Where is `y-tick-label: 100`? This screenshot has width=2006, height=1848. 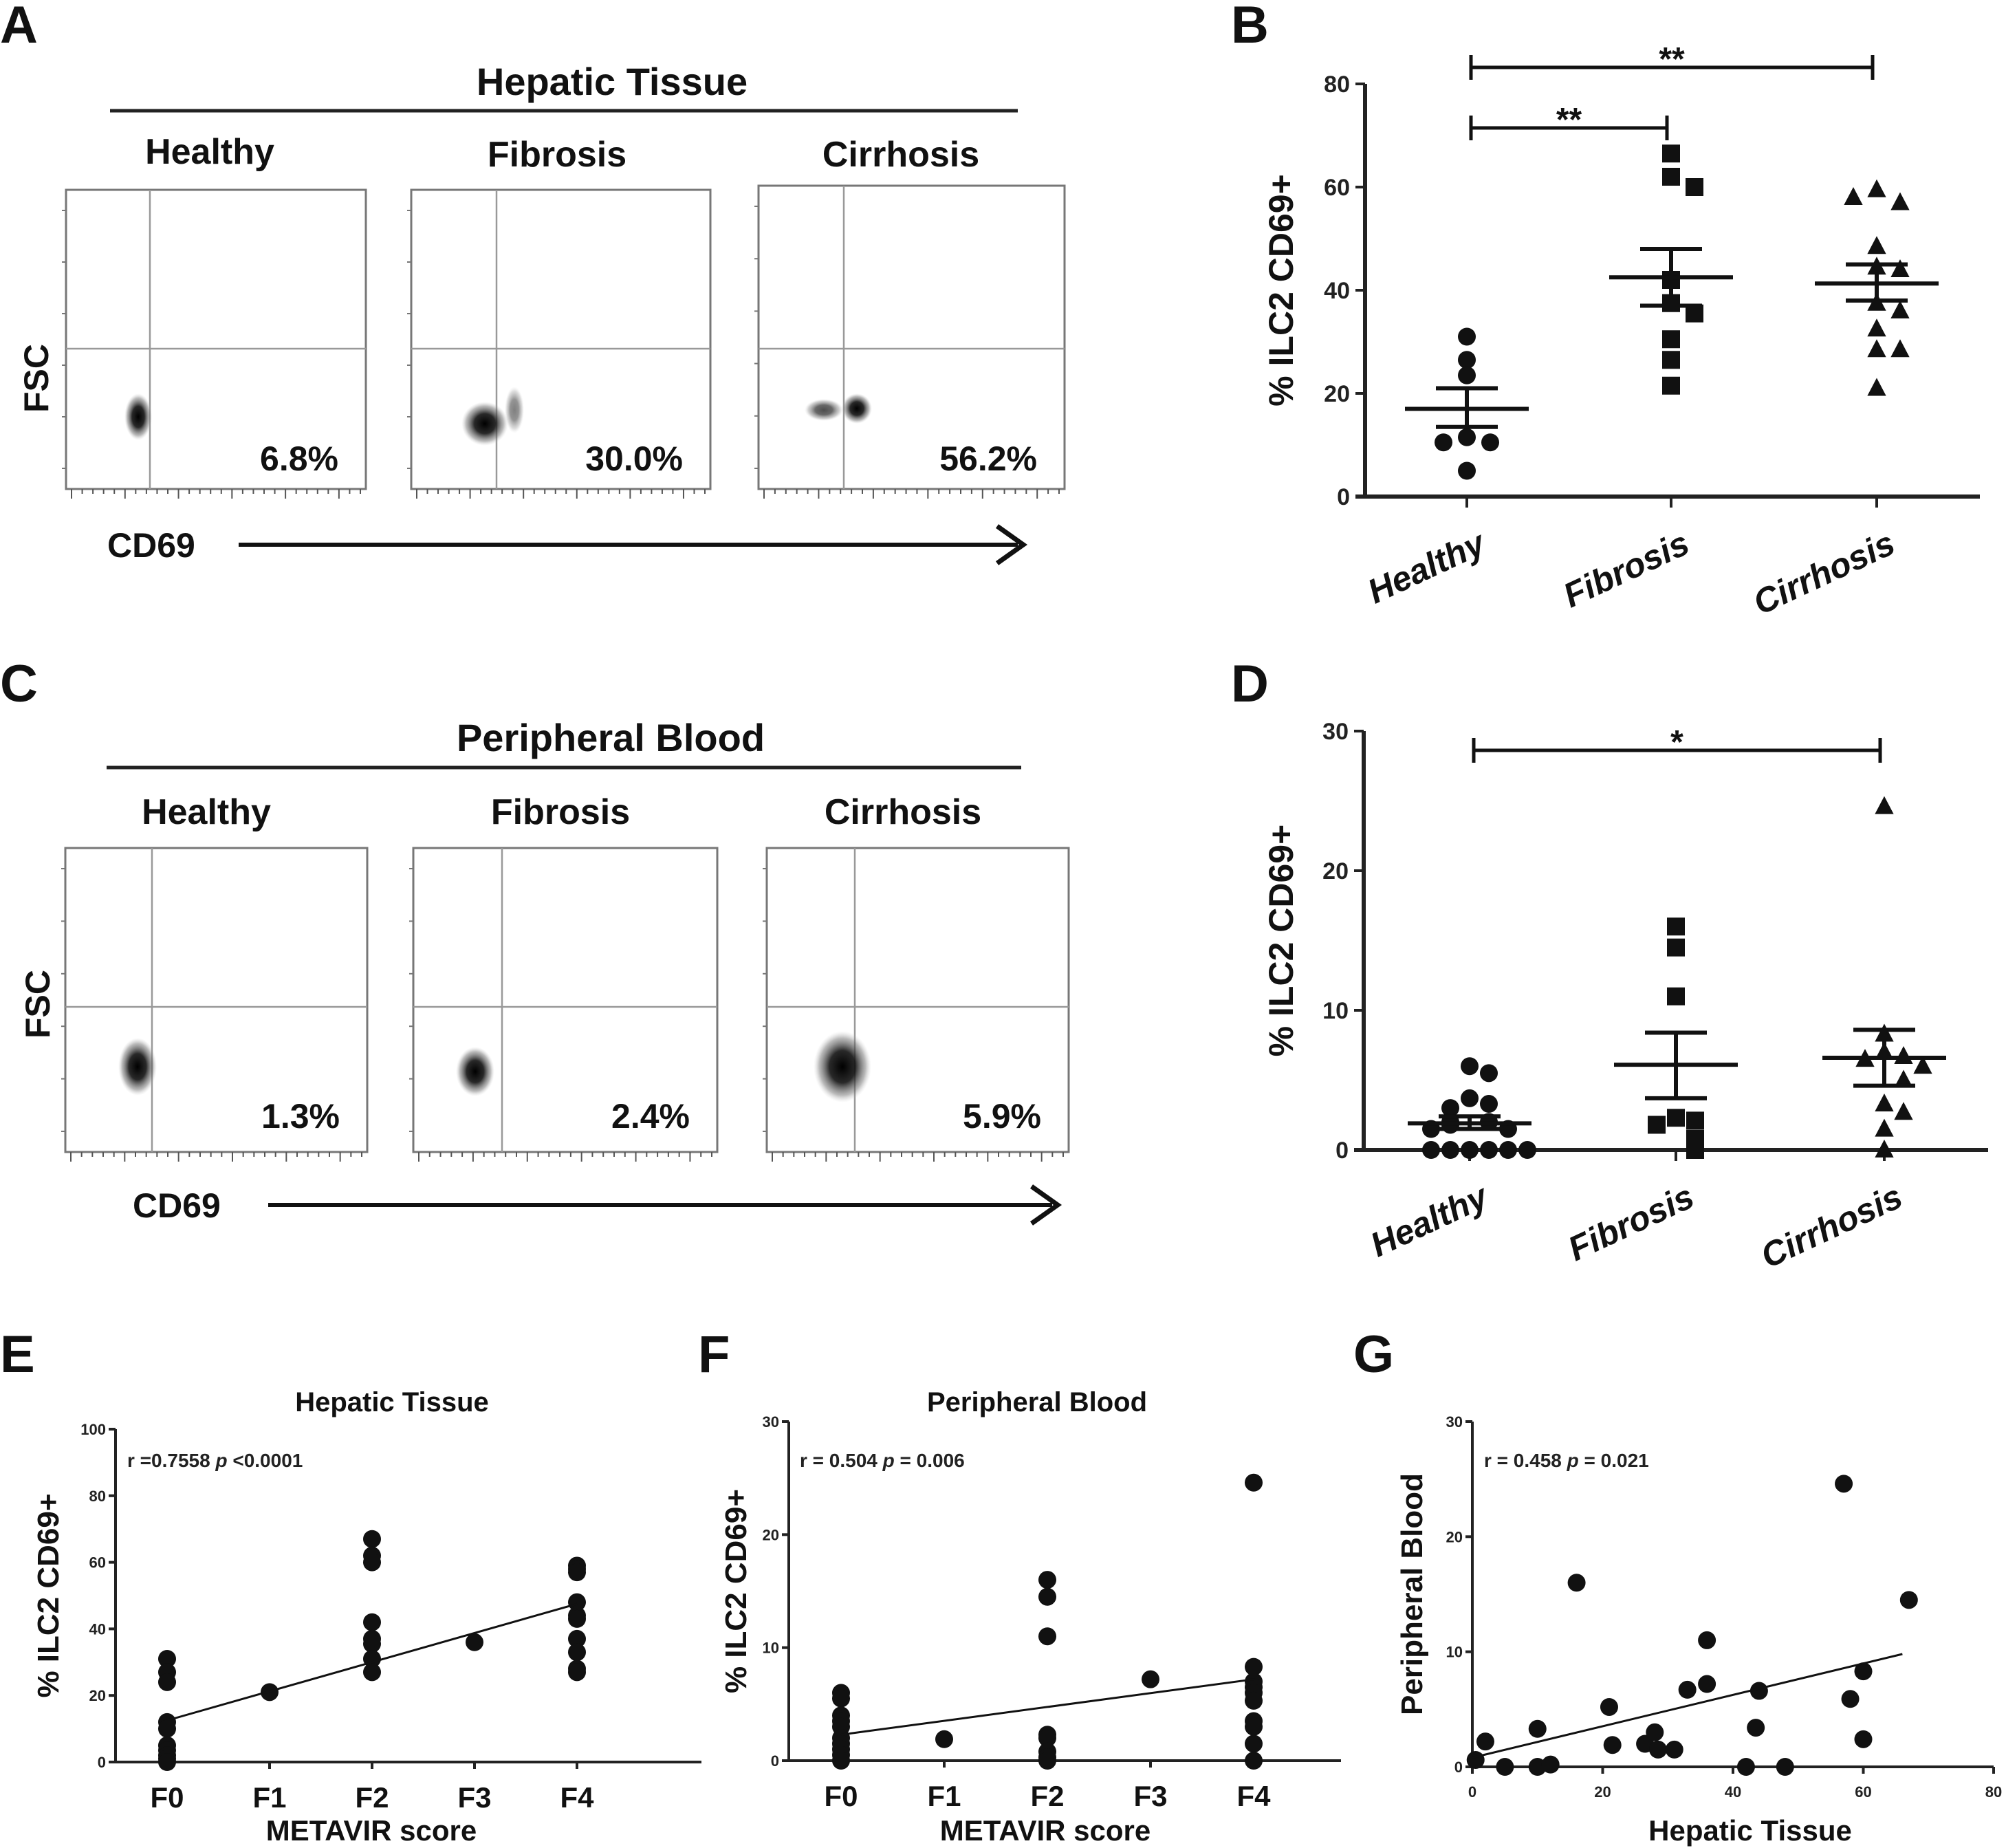 y-tick-label: 100 is located at coordinates (93, 1429).